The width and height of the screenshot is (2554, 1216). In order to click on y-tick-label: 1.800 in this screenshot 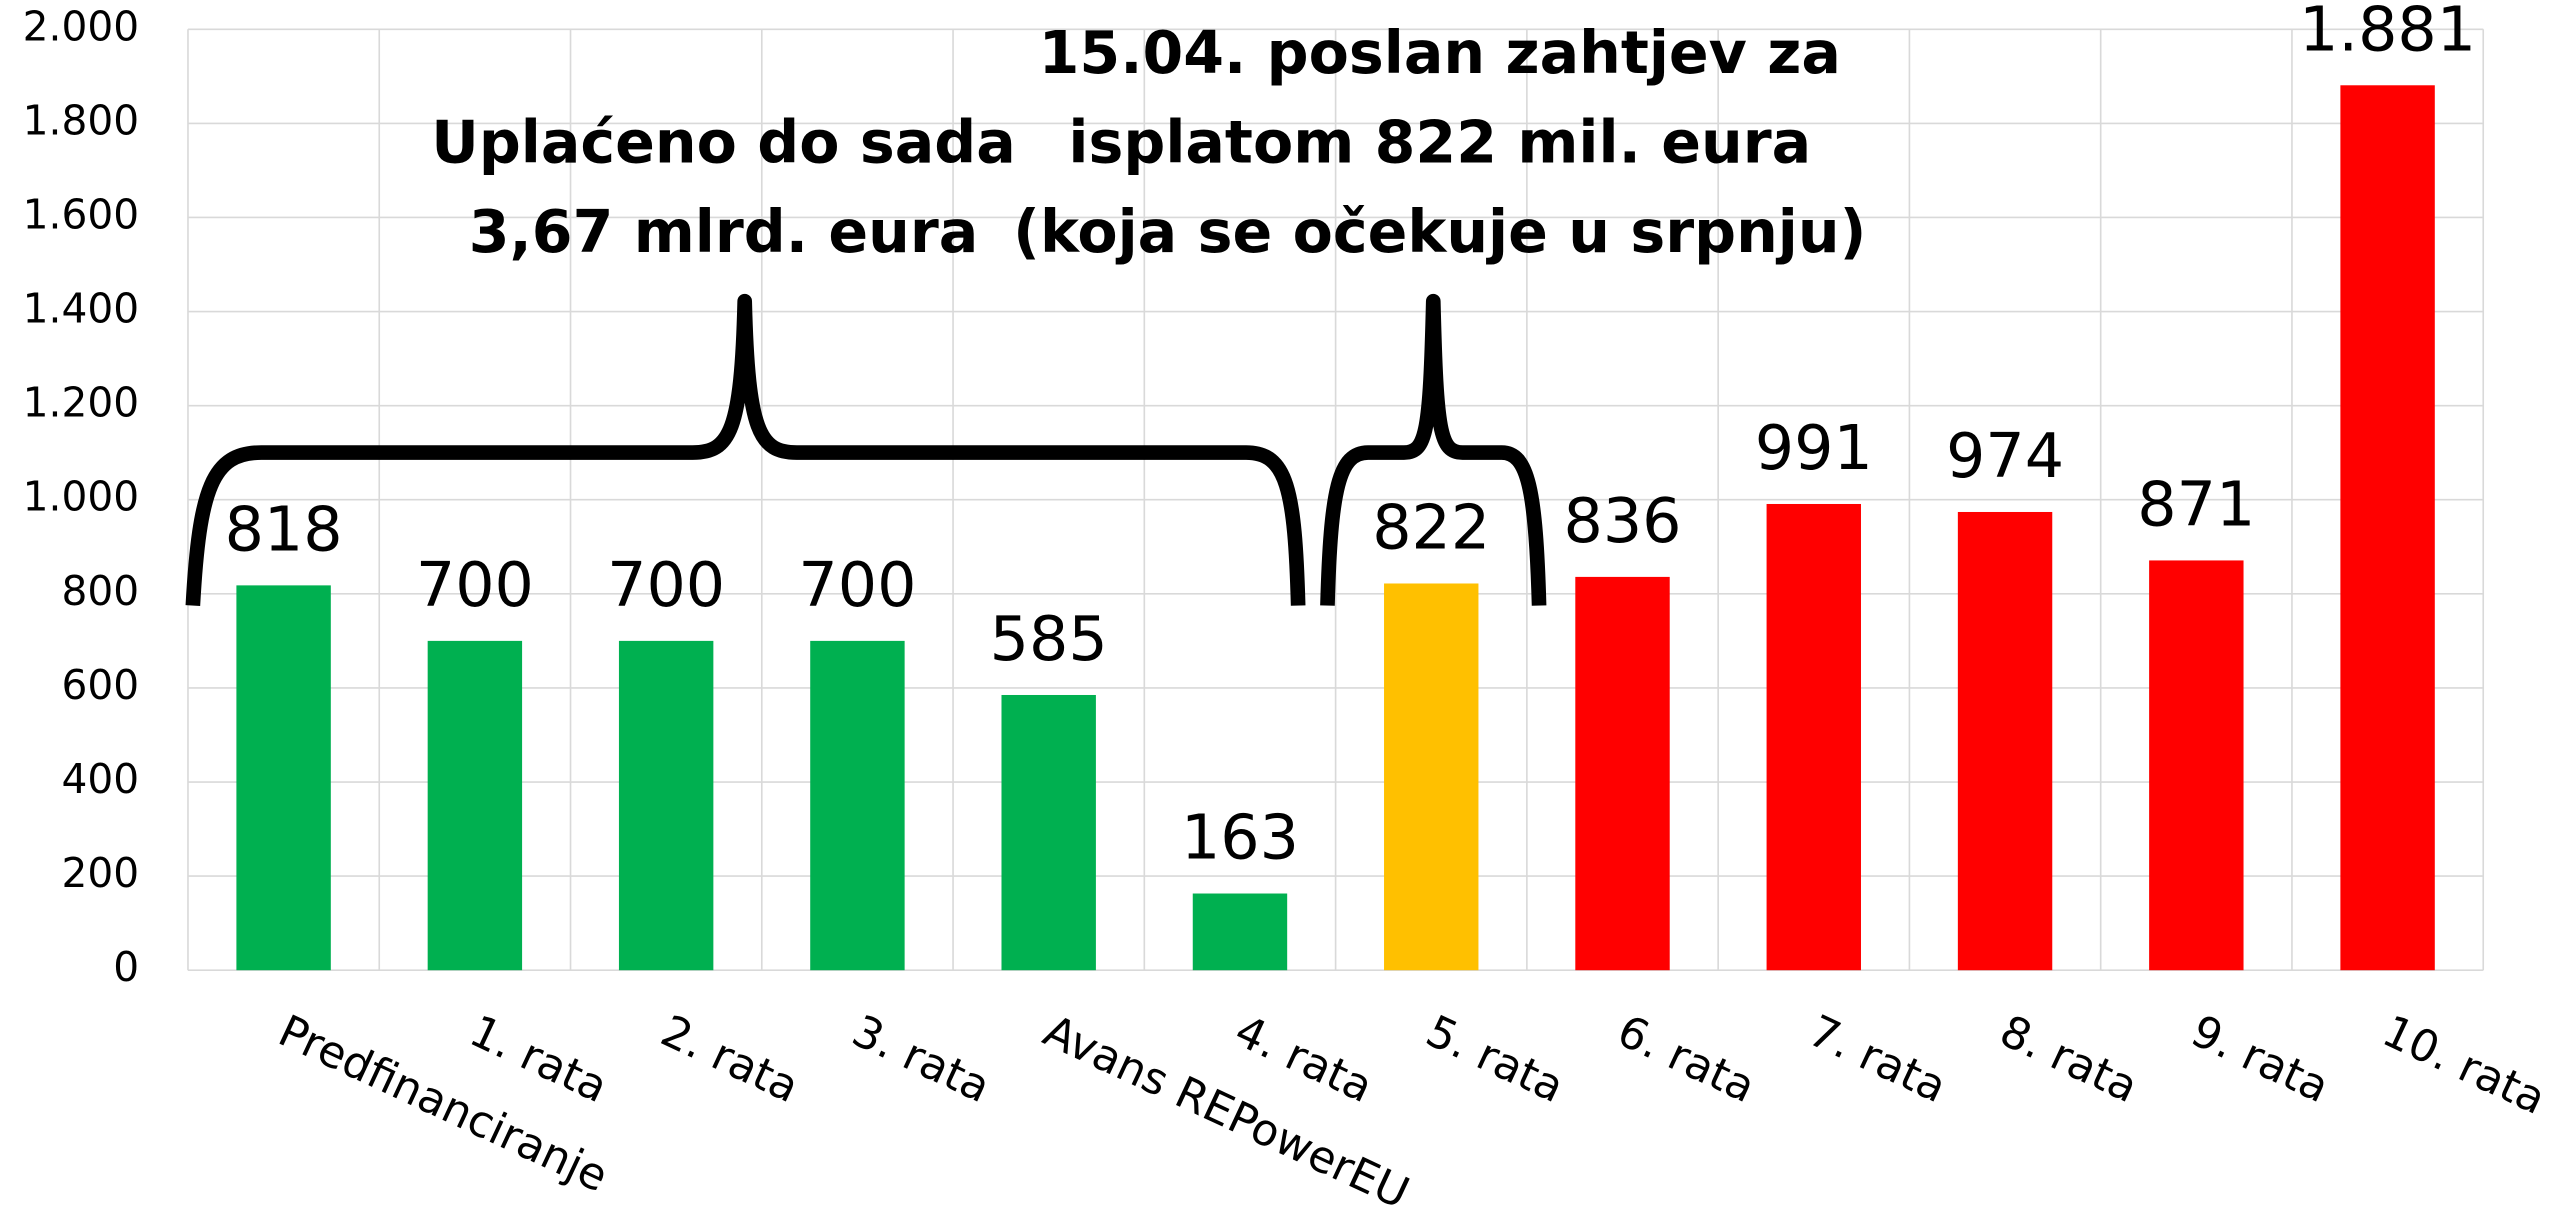, I will do `click(81, 120)`.